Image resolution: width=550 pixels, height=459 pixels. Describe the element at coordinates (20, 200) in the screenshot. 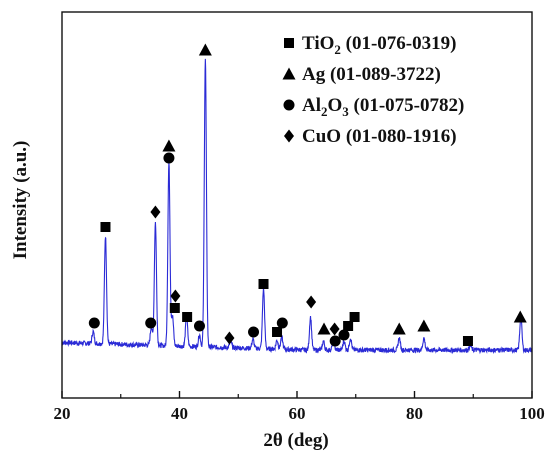

I see `y-axis-title: Intensity (a.u.)` at that location.